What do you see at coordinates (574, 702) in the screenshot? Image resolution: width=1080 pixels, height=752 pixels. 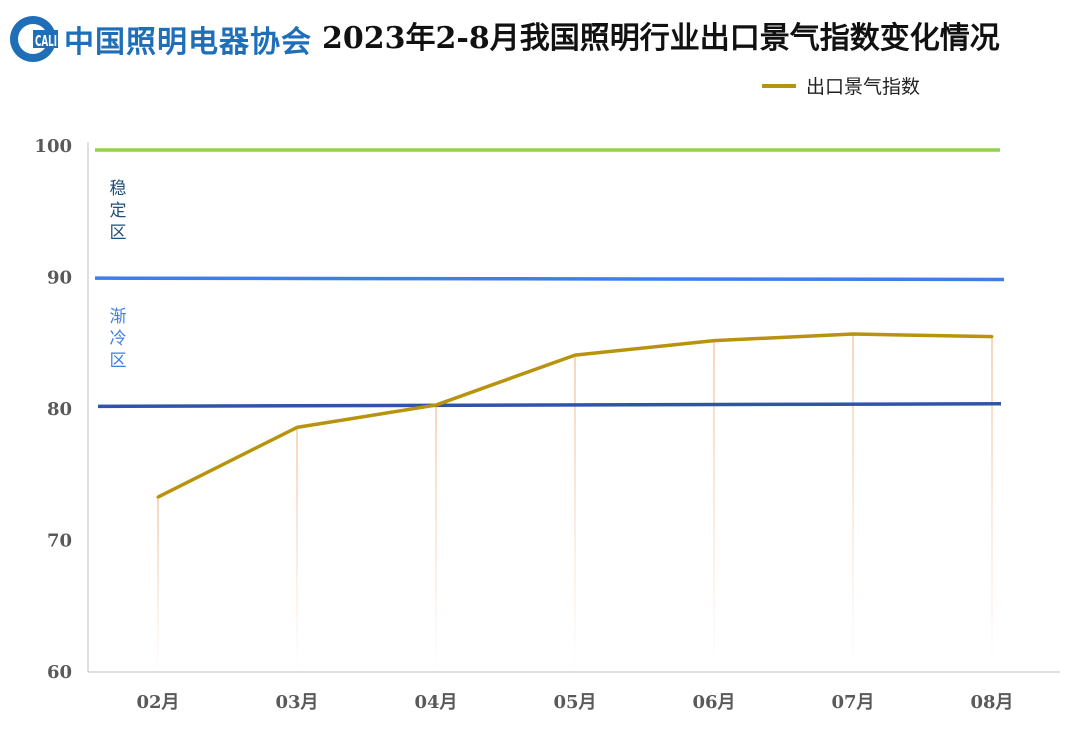 I see `x-tick-label: 05月` at bounding box center [574, 702].